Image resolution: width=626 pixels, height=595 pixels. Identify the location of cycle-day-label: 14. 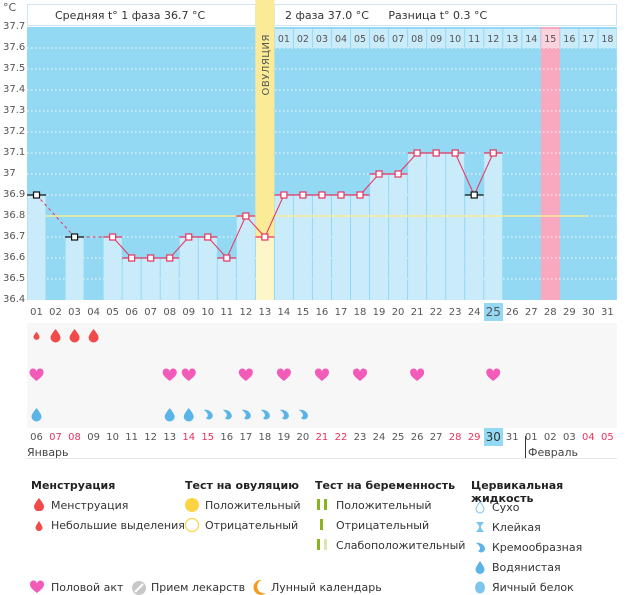
(284, 312).